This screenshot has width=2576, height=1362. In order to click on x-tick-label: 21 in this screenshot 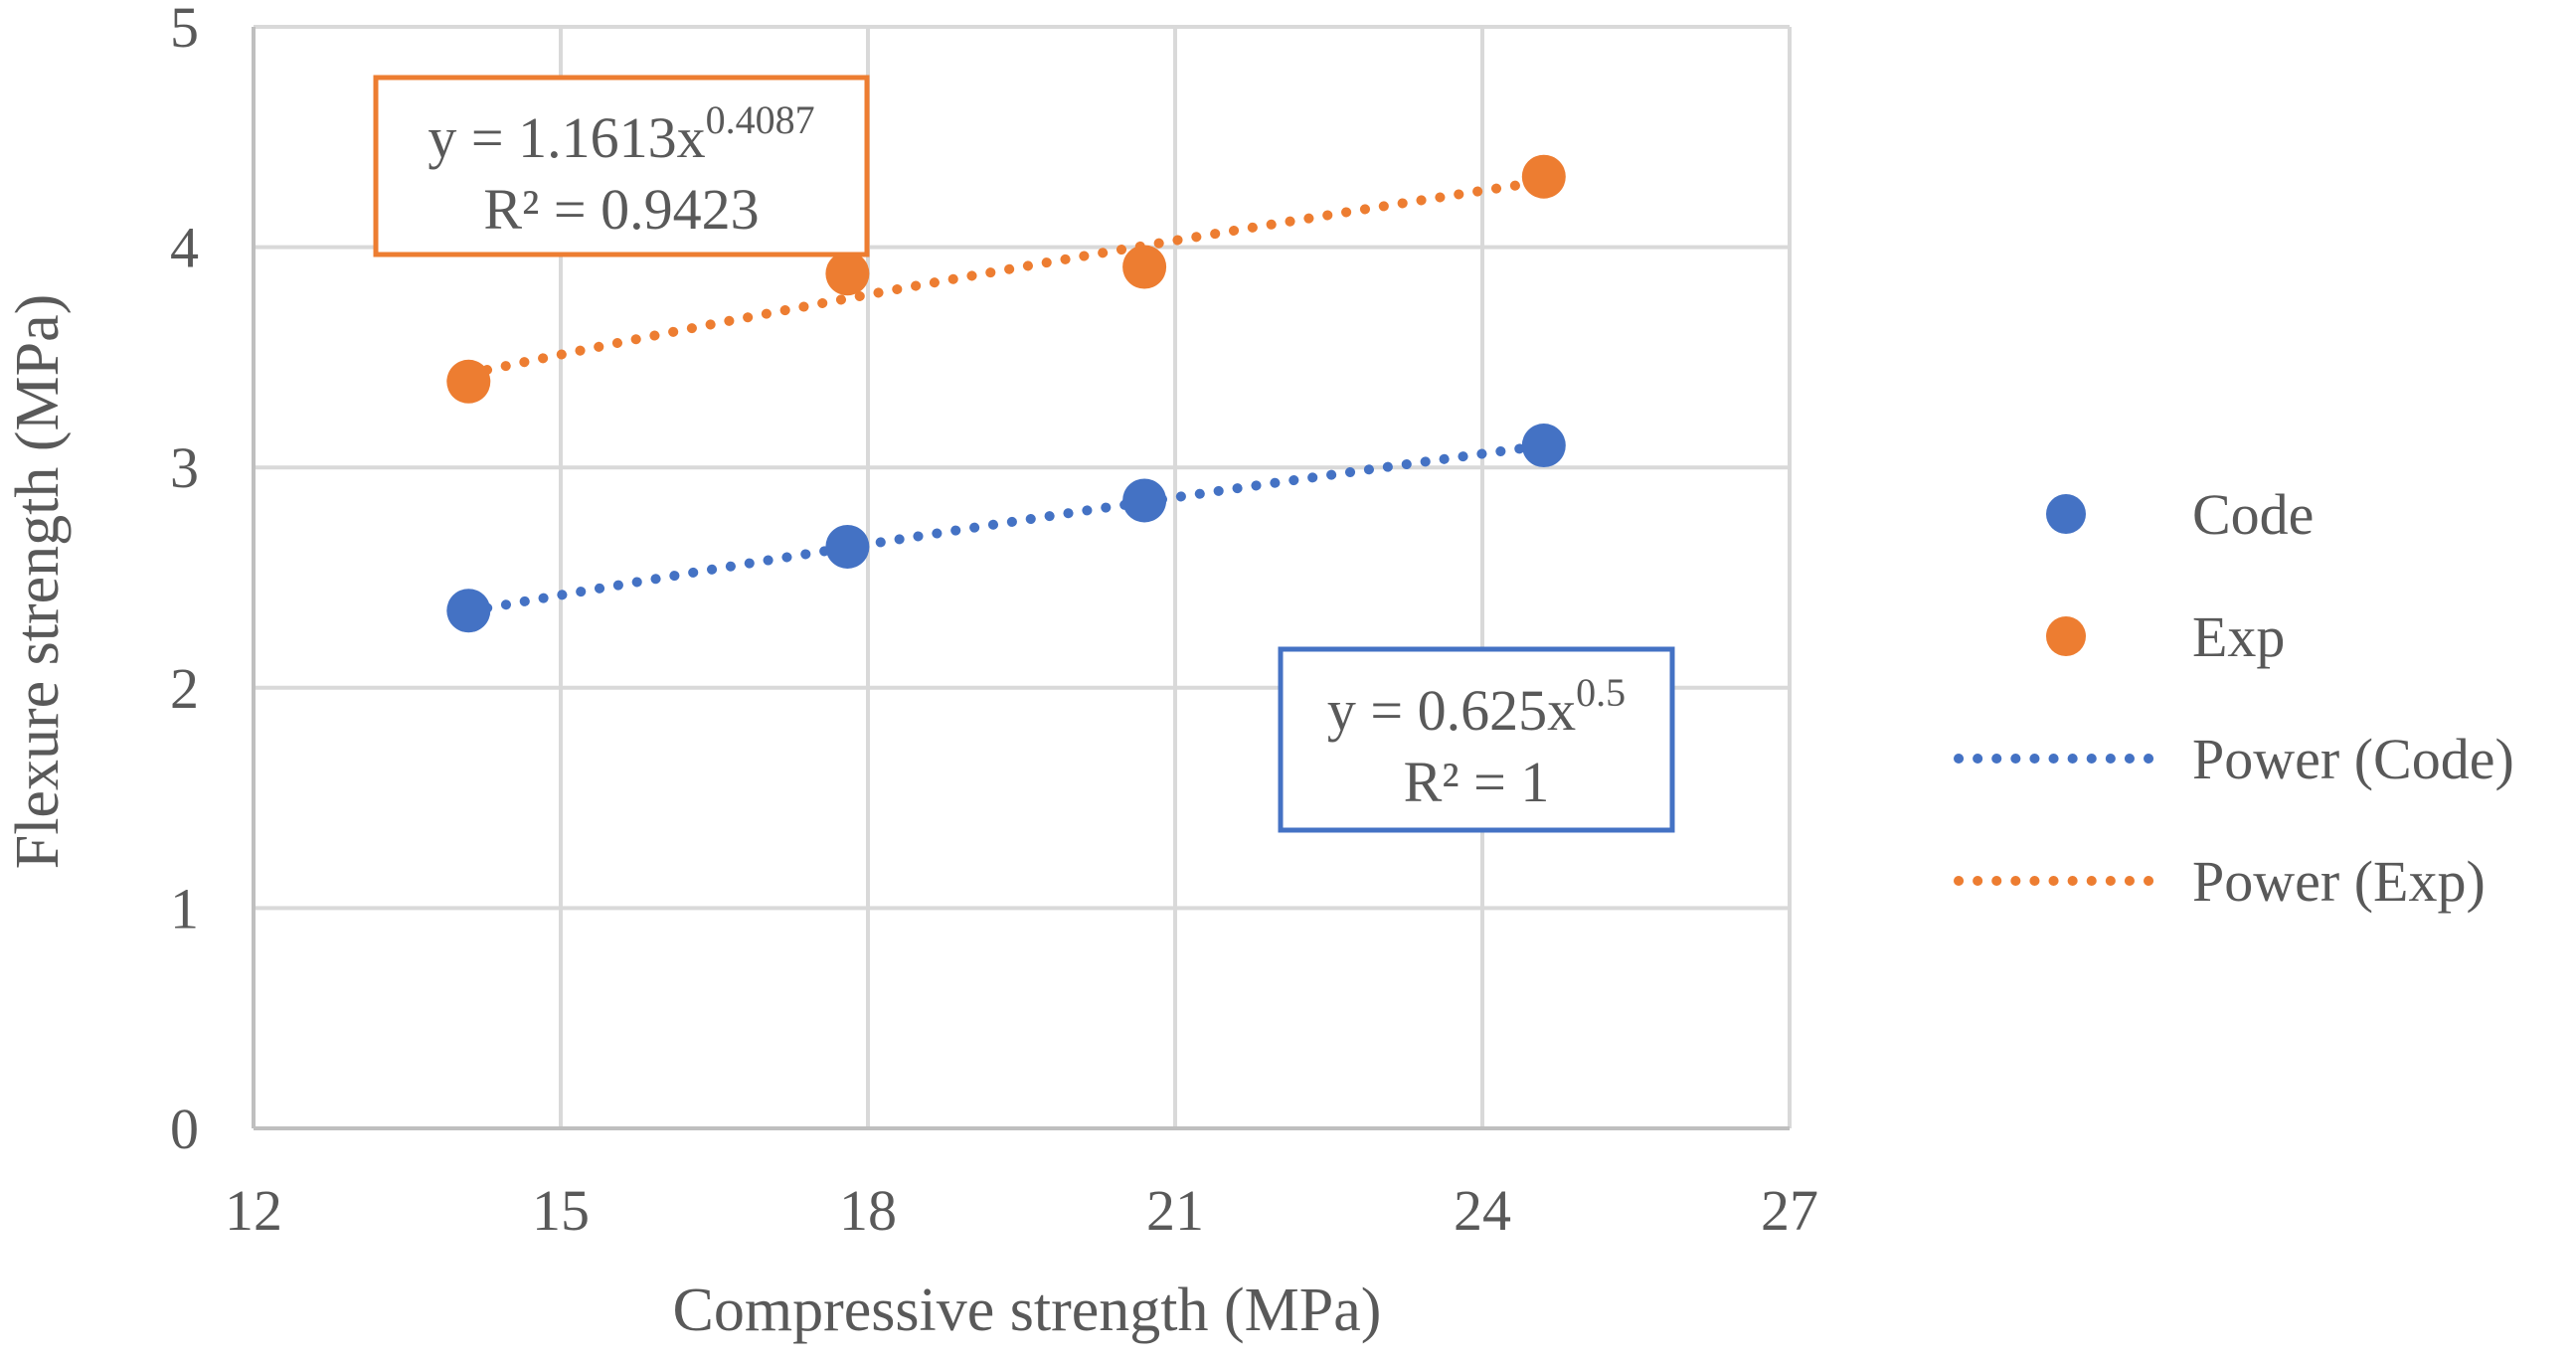, I will do `click(1175, 1211)`.